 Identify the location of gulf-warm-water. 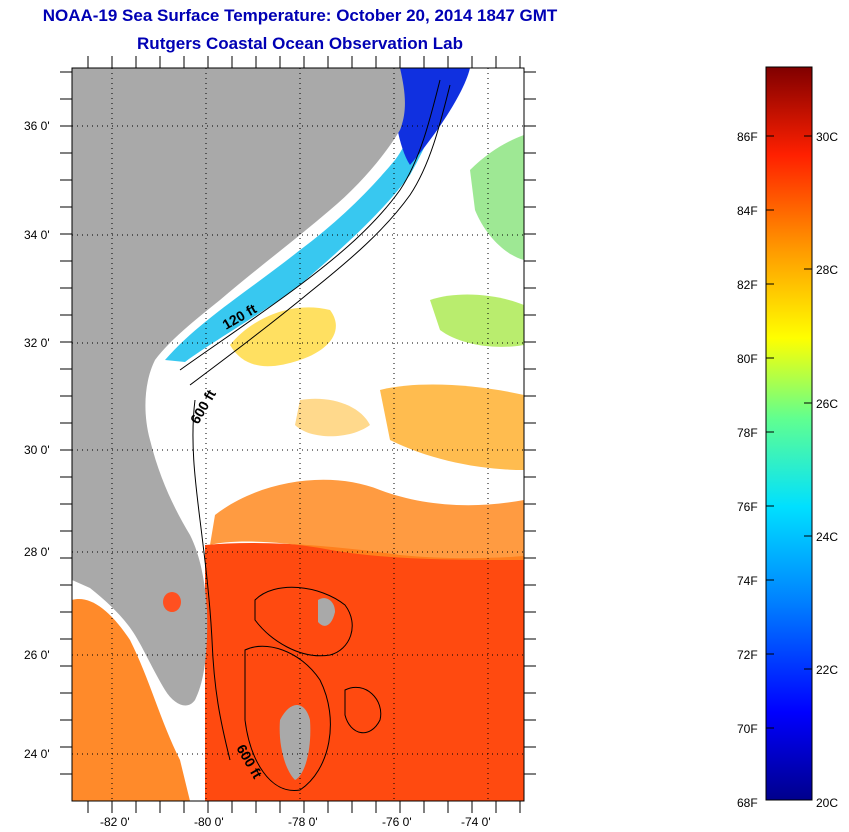
(131, 700).